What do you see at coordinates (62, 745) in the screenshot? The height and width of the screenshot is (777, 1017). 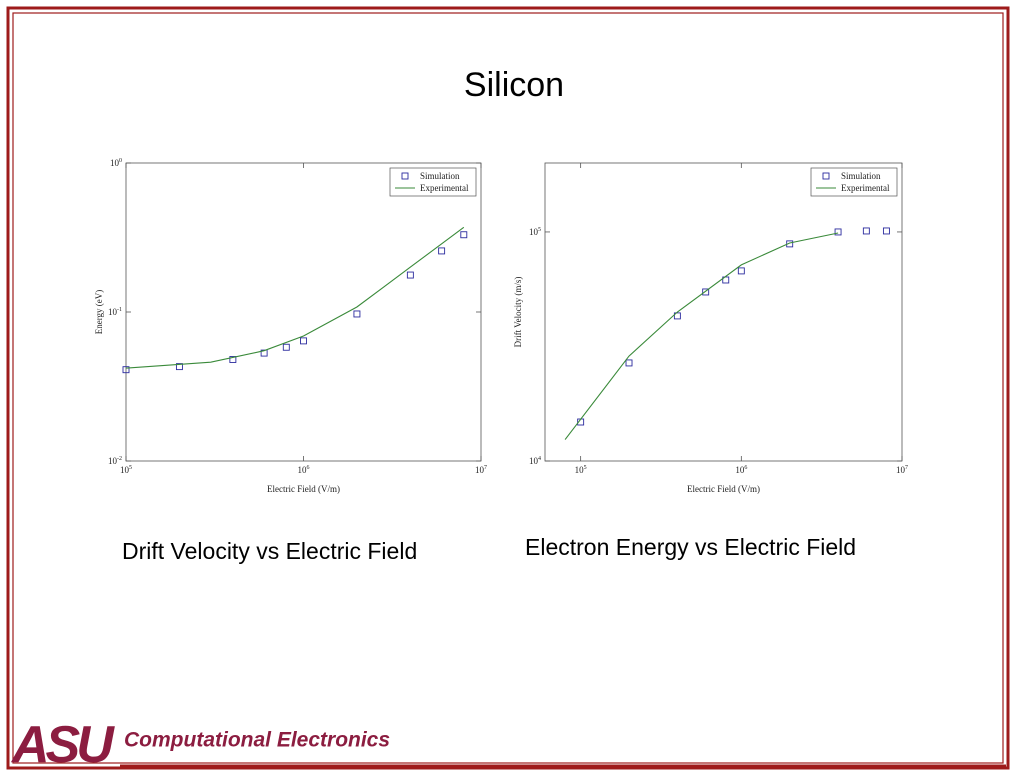 I see `logo: ASU` at bounding box center [62, 745].